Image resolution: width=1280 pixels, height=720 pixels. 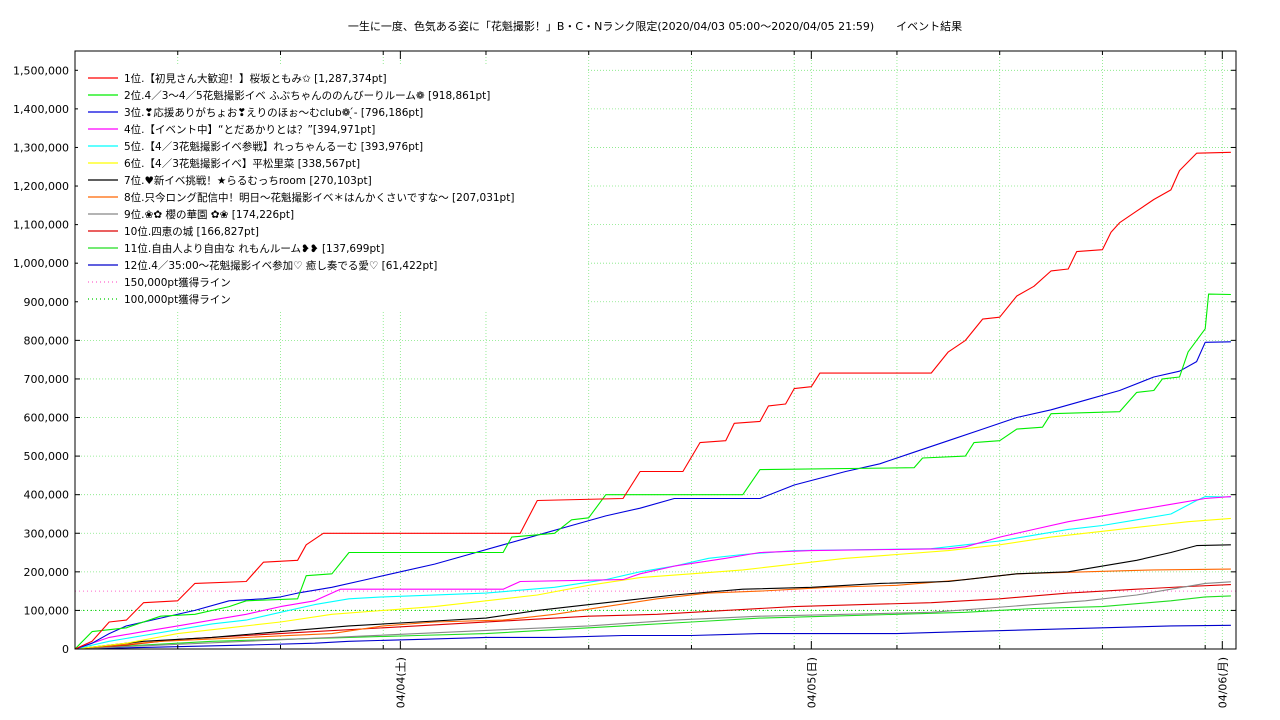 I want to click on reference-lines, so click(x=655, y=600).